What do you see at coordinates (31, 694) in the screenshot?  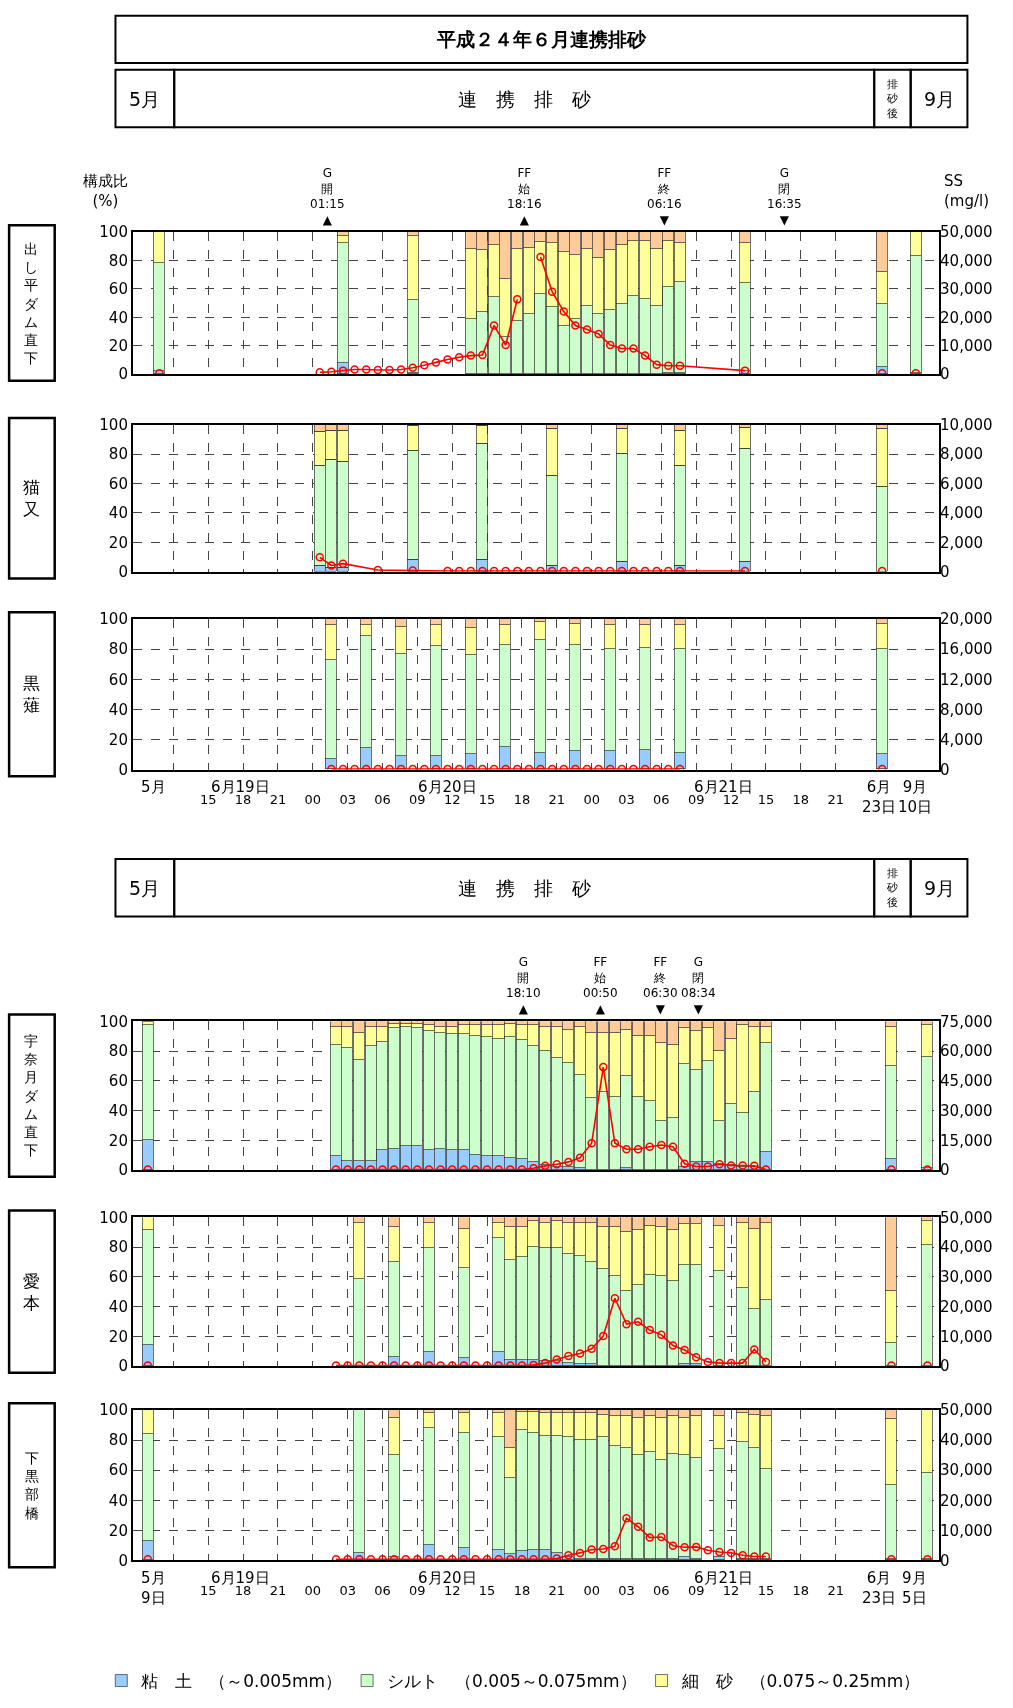 I see `text: 黒薙` at bounding box center [31, 694].